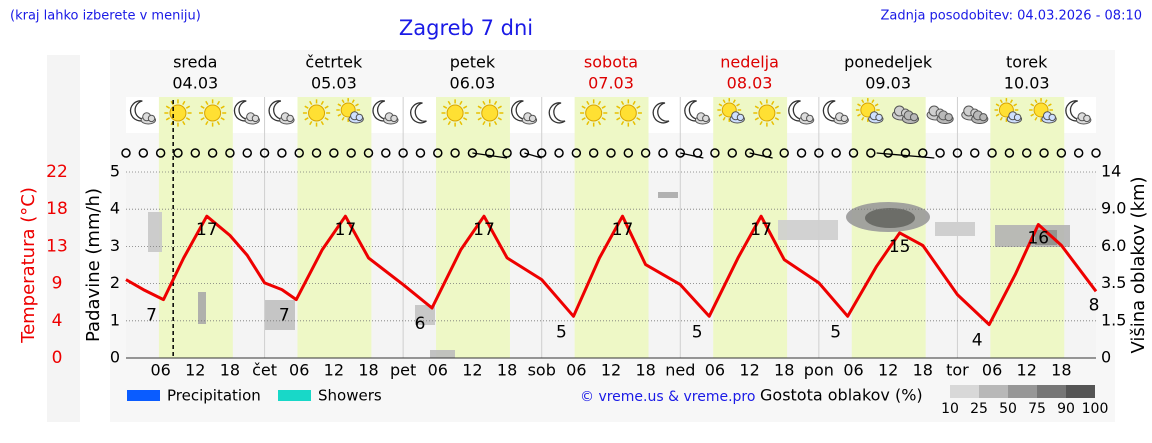 The height and width of the screenshot is (443, 1152). What do you see at coordinates (1008, 409) in the screenshot?
I see `density-tick-label: 50` at bounding box center [1008, 409].